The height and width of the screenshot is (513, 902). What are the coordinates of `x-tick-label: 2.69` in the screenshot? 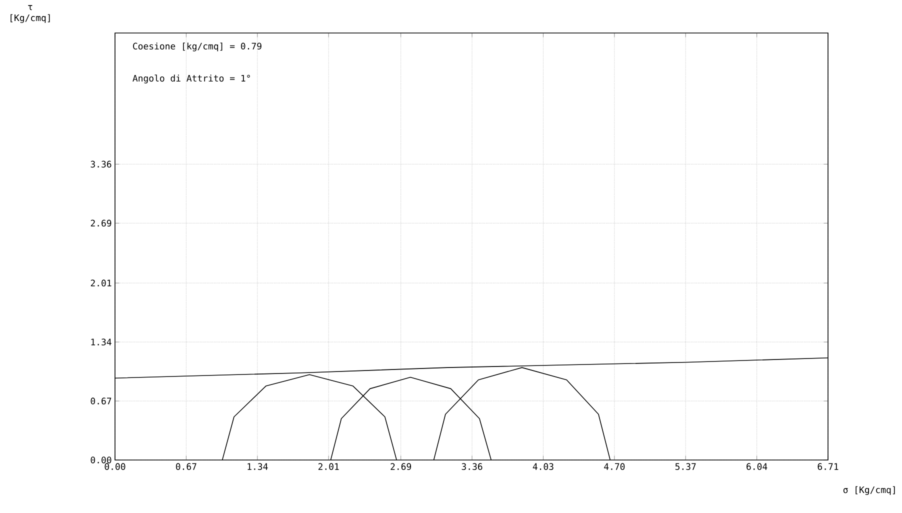 It's located at (401, 466).